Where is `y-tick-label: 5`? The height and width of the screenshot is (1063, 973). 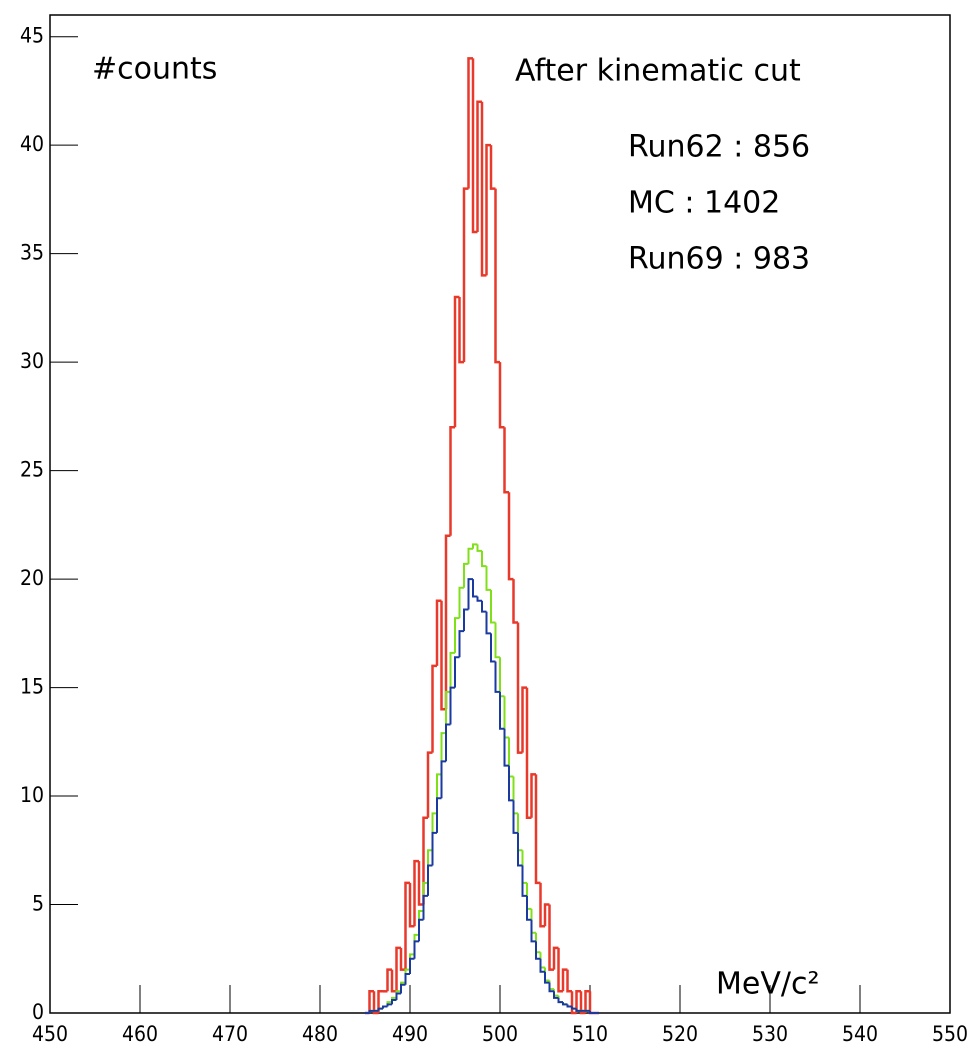 y-tick-label: 5 is located at coordinates (38, 904).